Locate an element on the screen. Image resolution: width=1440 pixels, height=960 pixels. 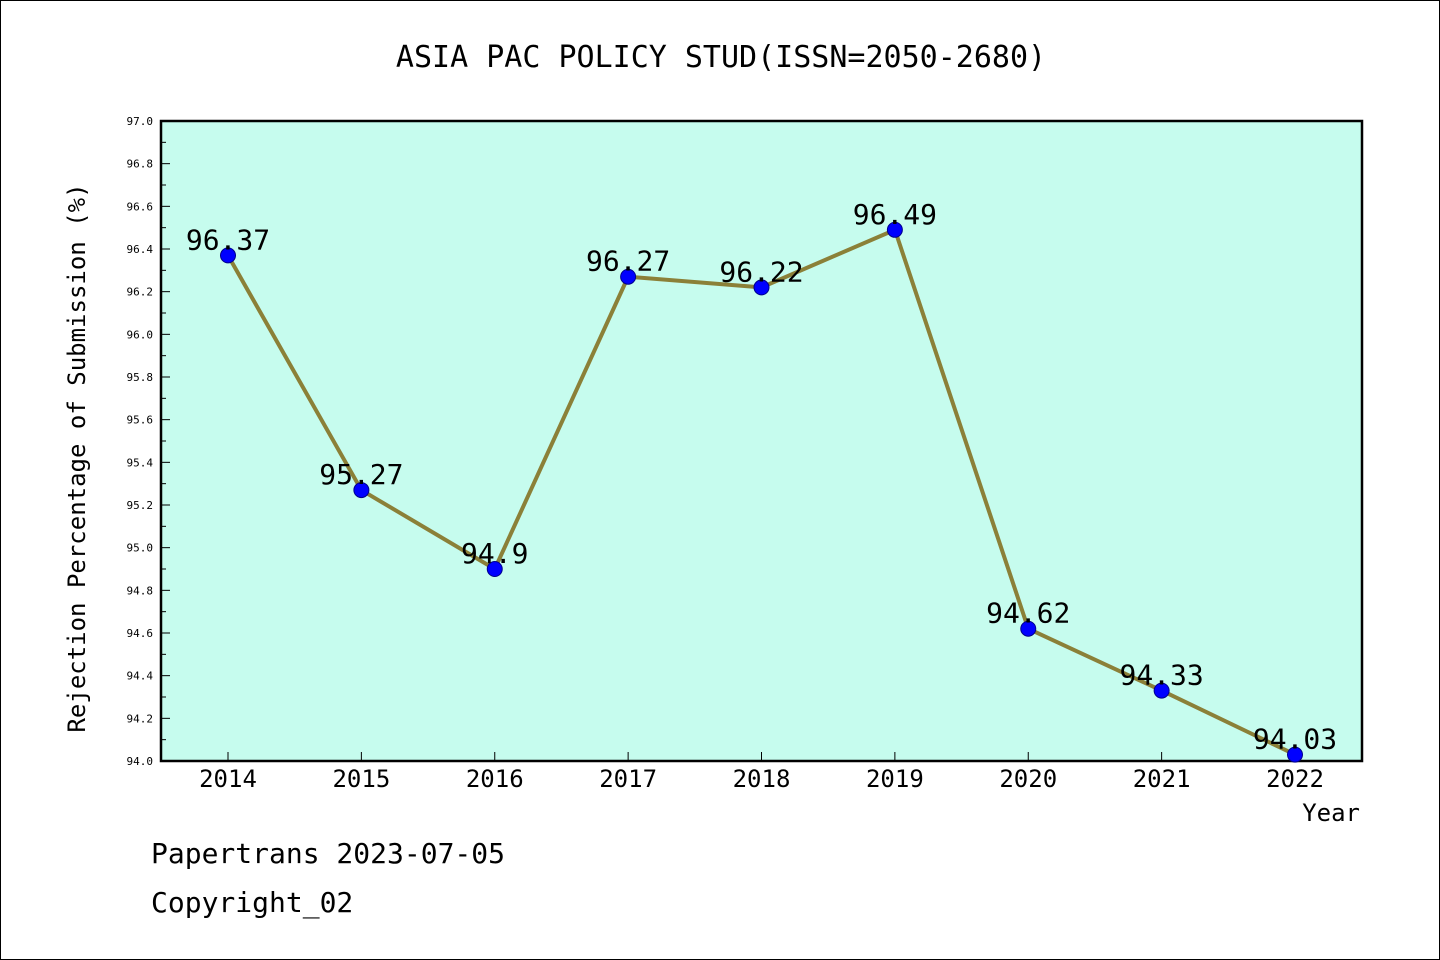
data-label: 94.03 is located at coordinates (1295, 739).